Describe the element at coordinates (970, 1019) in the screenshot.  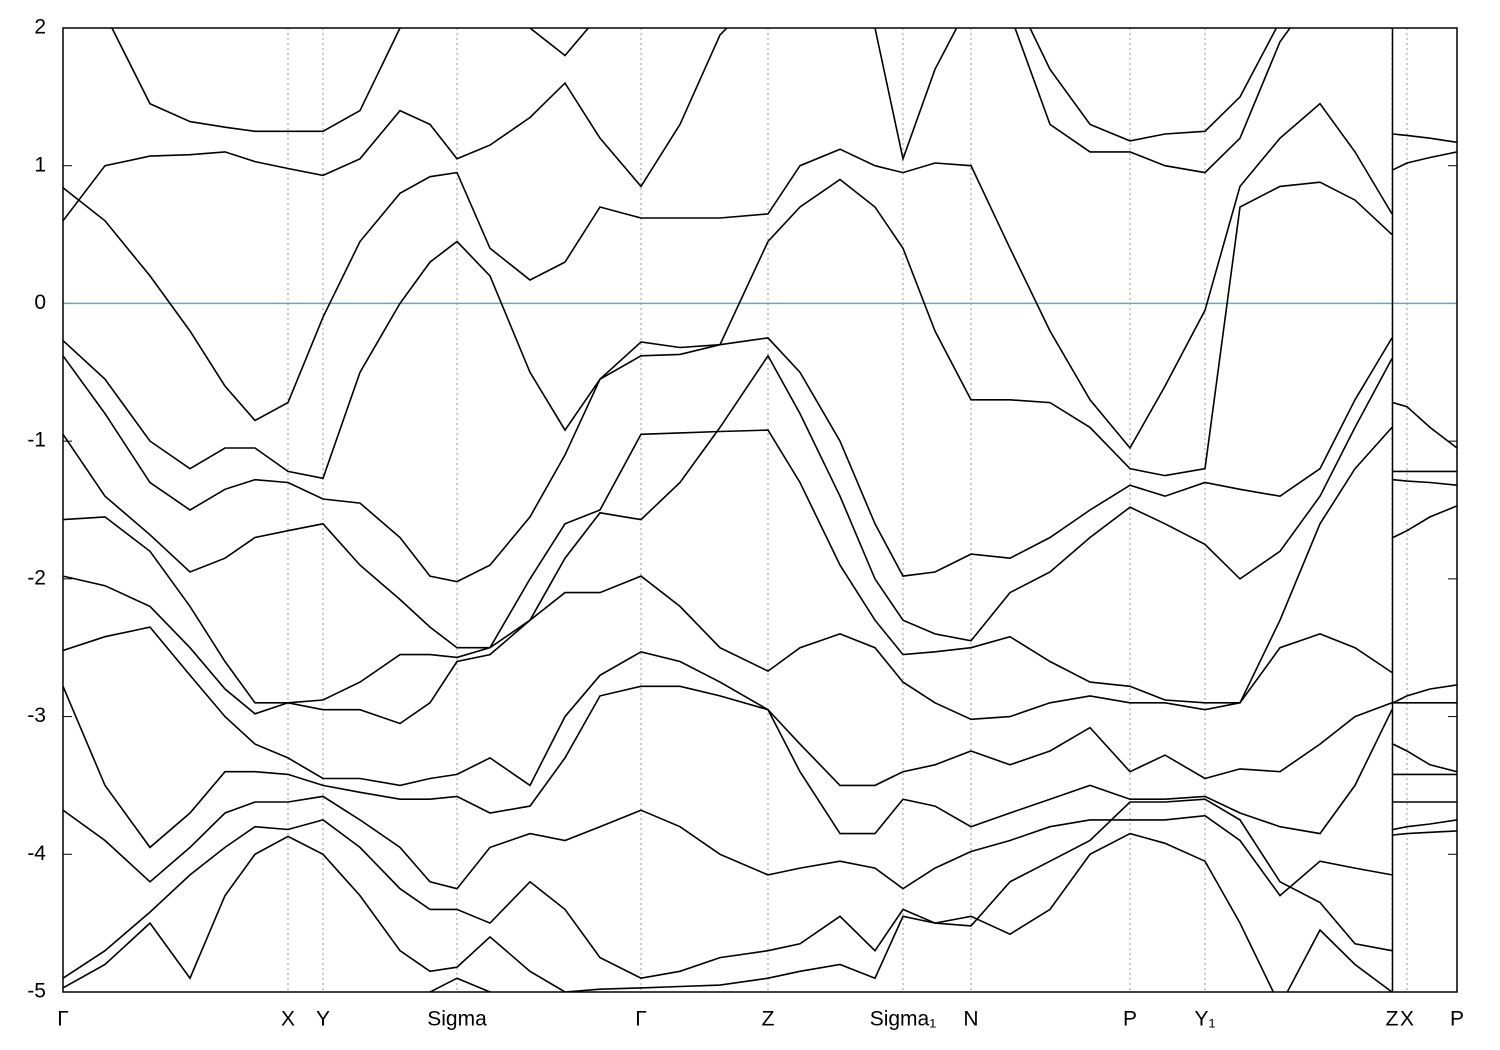
I see `x-tick-label: N` at that location.